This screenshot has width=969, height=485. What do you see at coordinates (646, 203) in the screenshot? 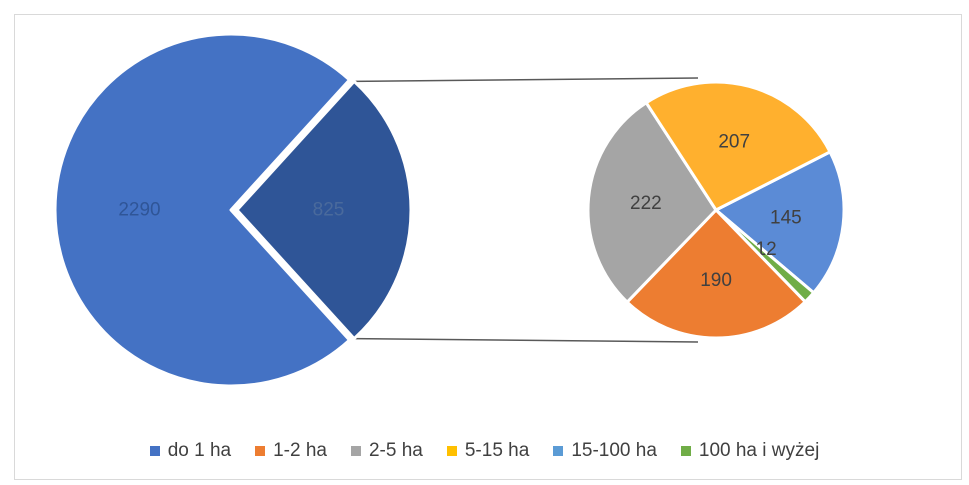
I see `sub-pie-label-222: 222` at bounding box center [646, 203].